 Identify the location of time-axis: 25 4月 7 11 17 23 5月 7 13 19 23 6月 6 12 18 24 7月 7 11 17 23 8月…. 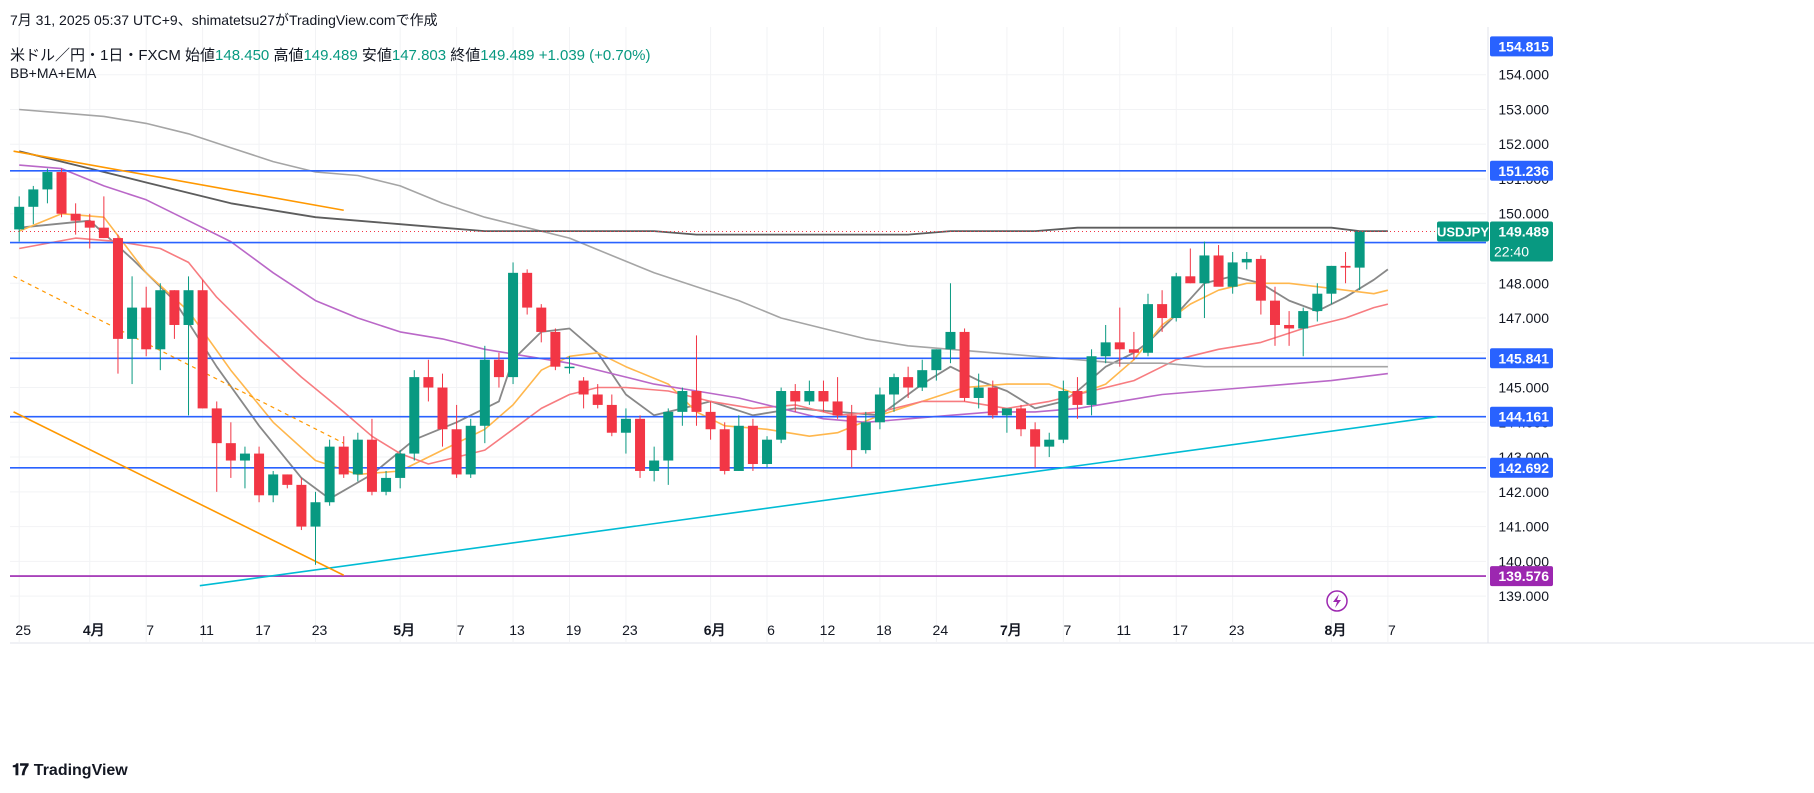
(705, 630).